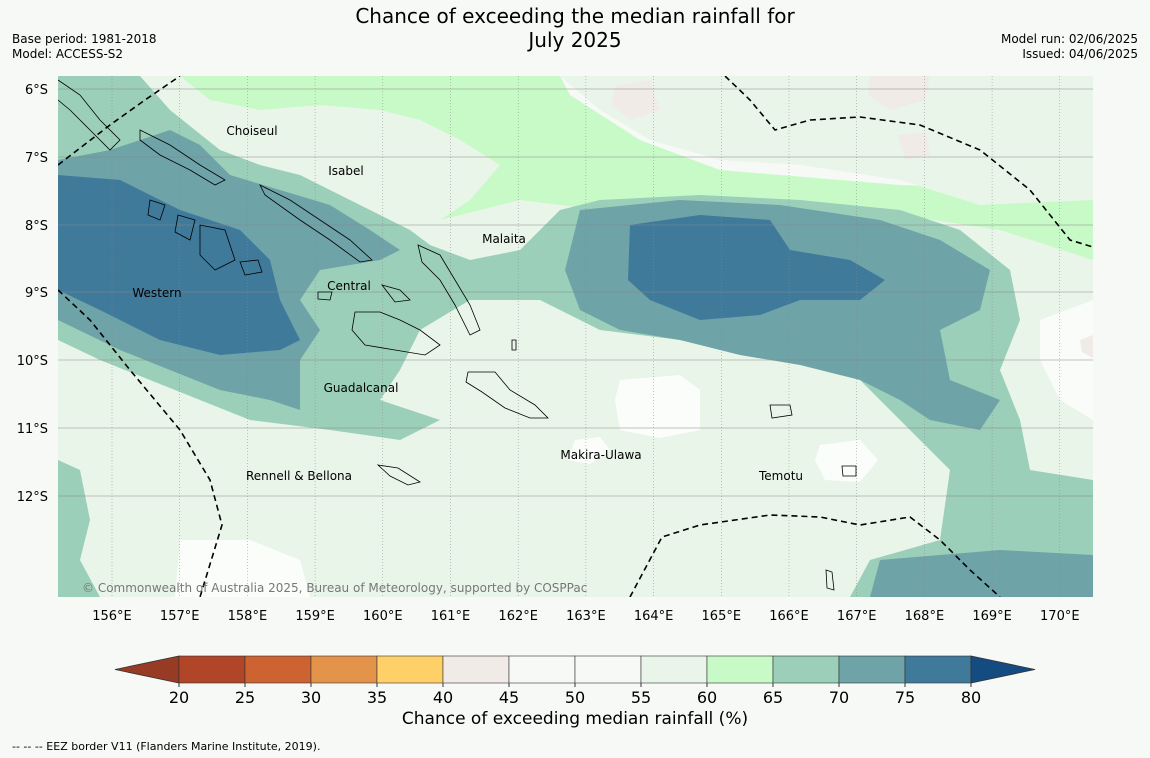 The width and height of the screenshot is (1150, 758). Describe the element at coordinates (443, 697) in the screenshot. I see `colorbar-tick: 40` at that location.